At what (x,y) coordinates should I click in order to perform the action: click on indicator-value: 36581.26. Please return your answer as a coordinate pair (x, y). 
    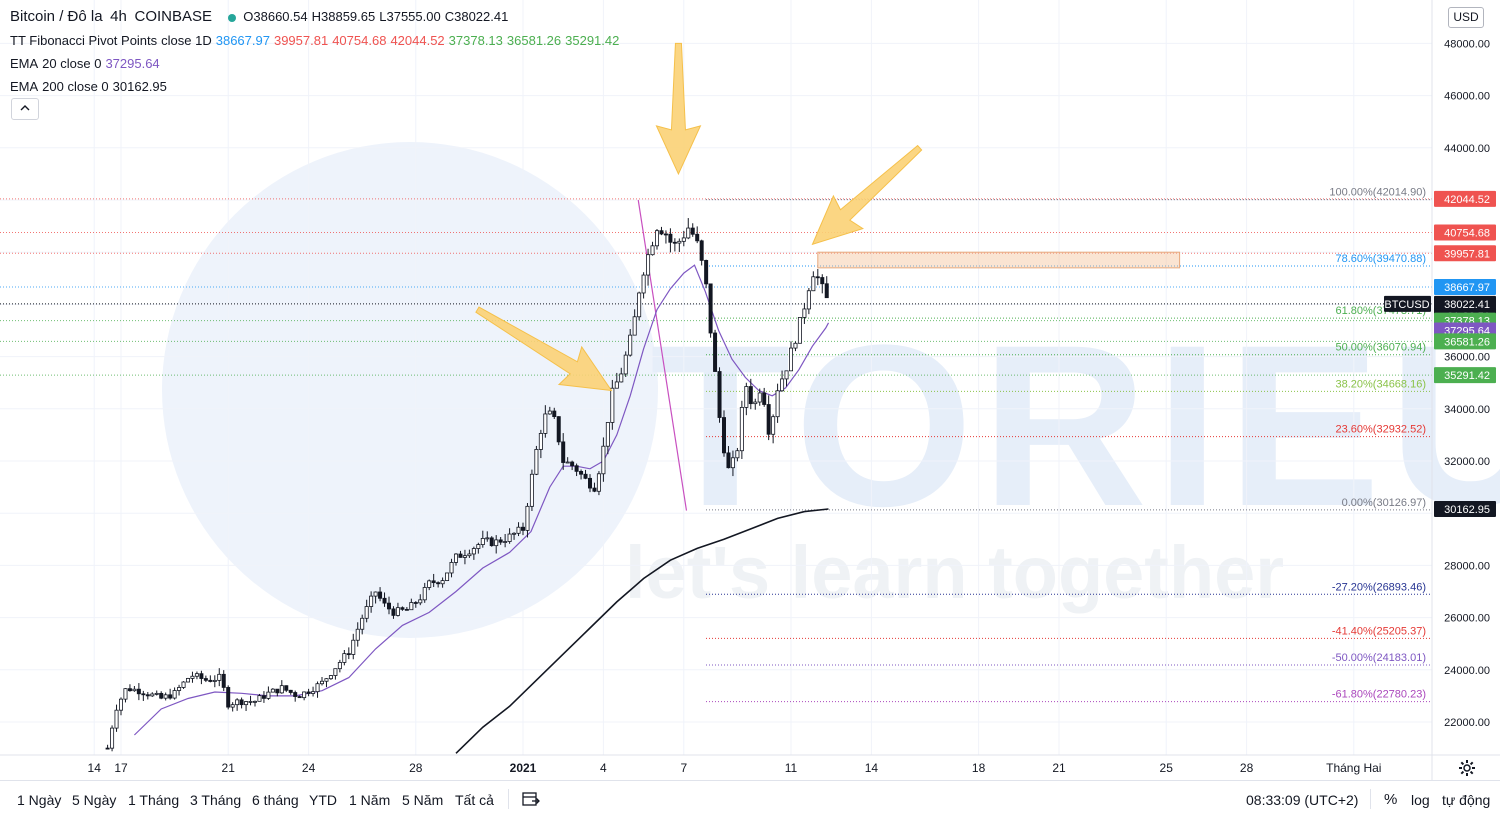
    Looking at the image, I should click on (534, 40).